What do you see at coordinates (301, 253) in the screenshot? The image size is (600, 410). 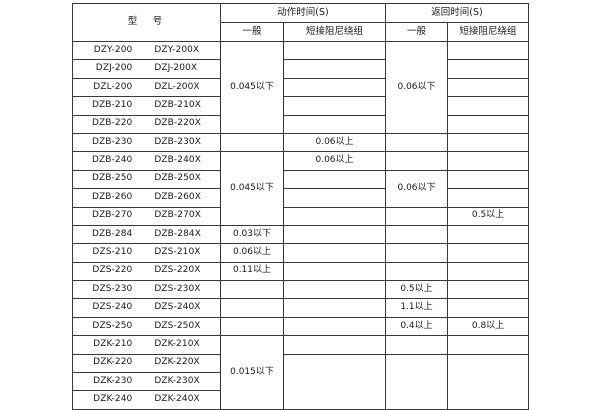 I see `table-row: DZS-210 DZS-210X 0.06以上` at bounding box center [301, 253].